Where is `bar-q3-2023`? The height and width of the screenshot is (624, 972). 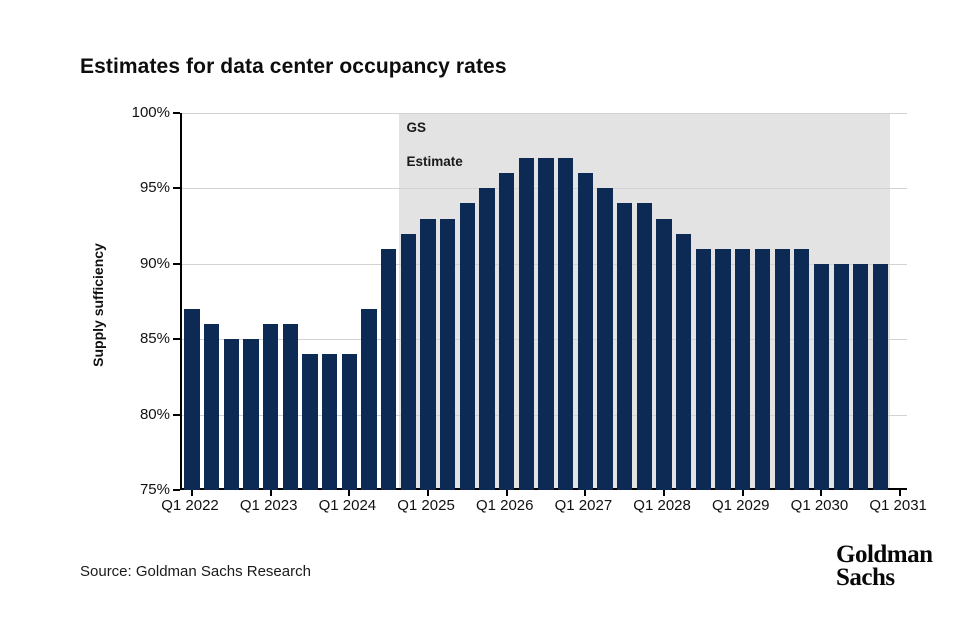 bar-q3-2023 is located at coordinates (310, 422).